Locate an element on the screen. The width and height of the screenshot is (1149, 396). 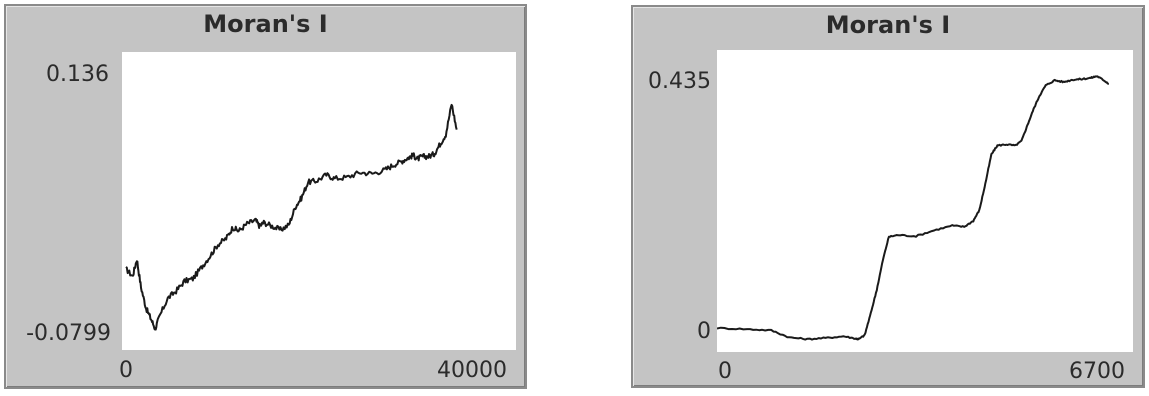
x-tick-label-max: 40000 is located at coordinates (472, 370).